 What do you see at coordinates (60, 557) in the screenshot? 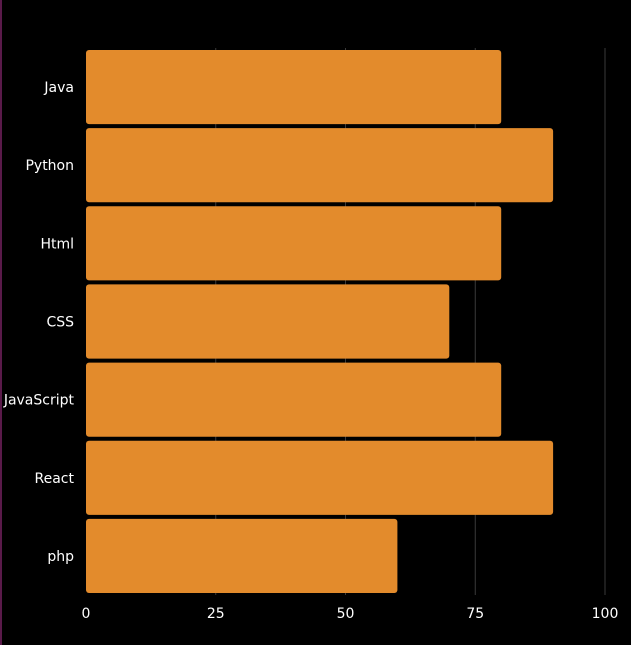
I see `category-label-php: php` at bounding box center [60, 557].